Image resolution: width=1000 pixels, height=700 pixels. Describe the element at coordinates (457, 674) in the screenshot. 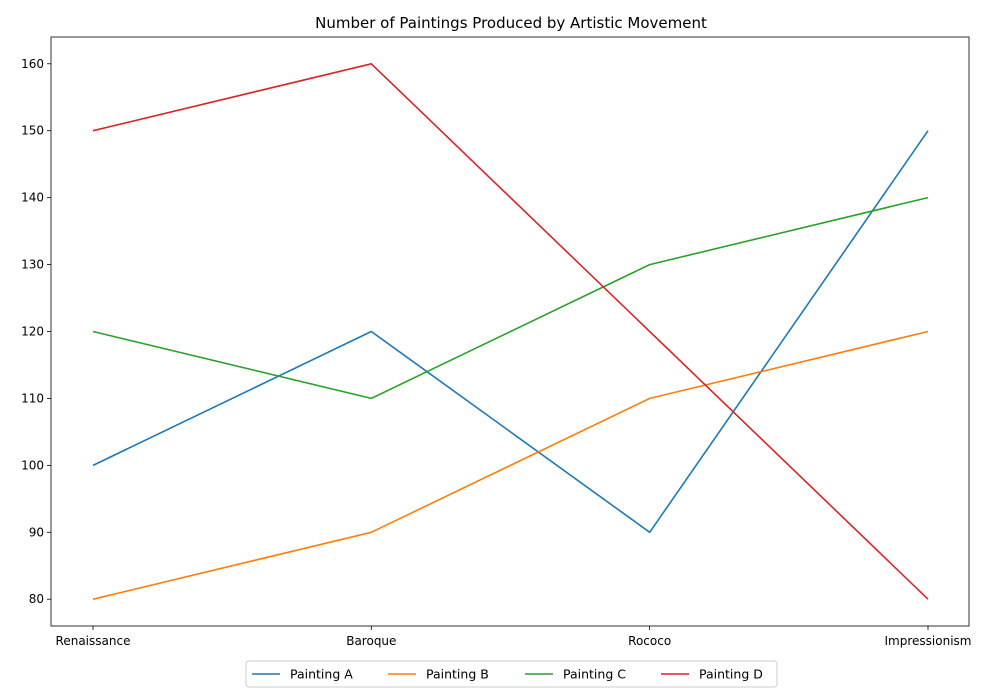

I see `legend-label: Painting B` at that location.